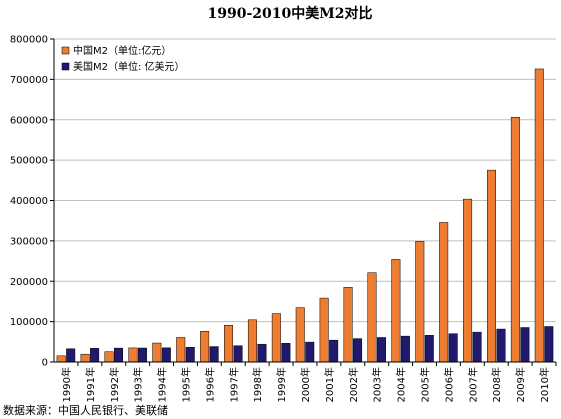  I want to click on bar-usa-2004年, so click(405, 349).